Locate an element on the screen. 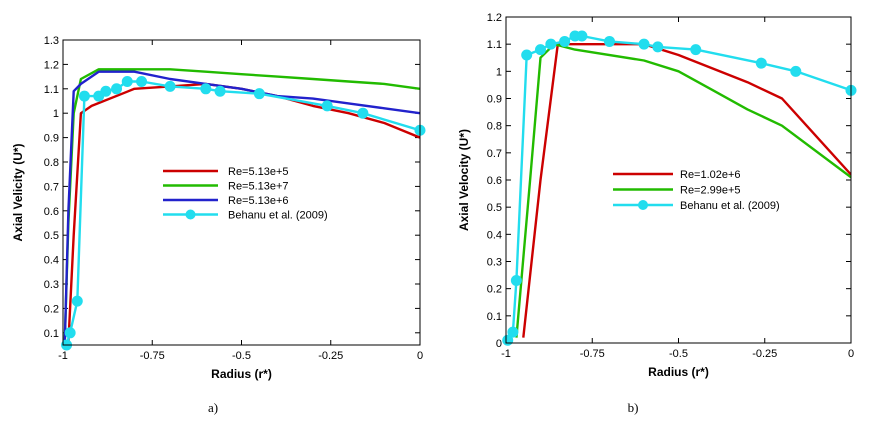 The height and width of the screenshot is (425, 883). figure-caption: b) is located at coordinates (633, 407).